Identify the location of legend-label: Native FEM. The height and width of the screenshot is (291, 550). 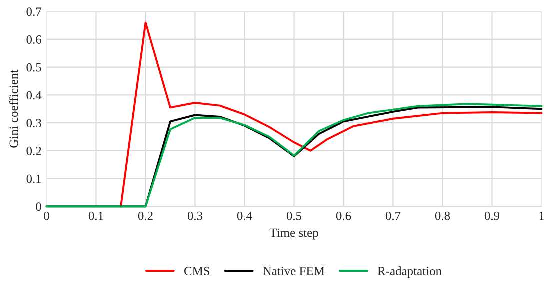
(294, 271).